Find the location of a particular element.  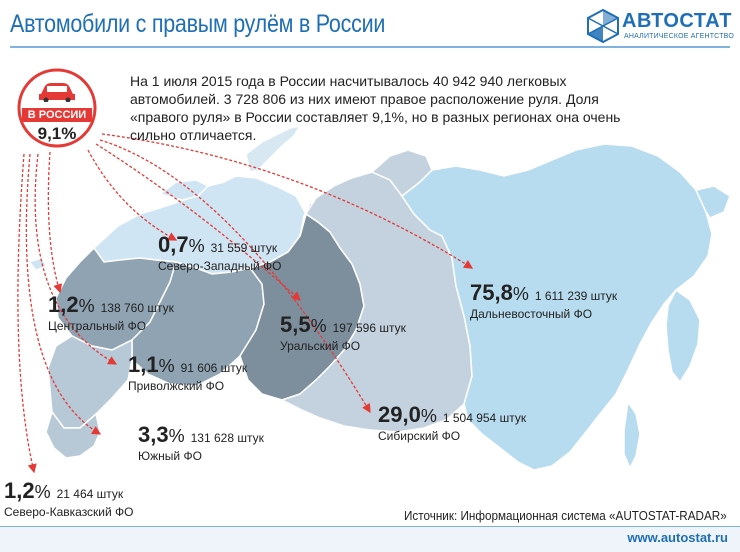

south-count: 131 628 штук is located at coordinates (227, 438).